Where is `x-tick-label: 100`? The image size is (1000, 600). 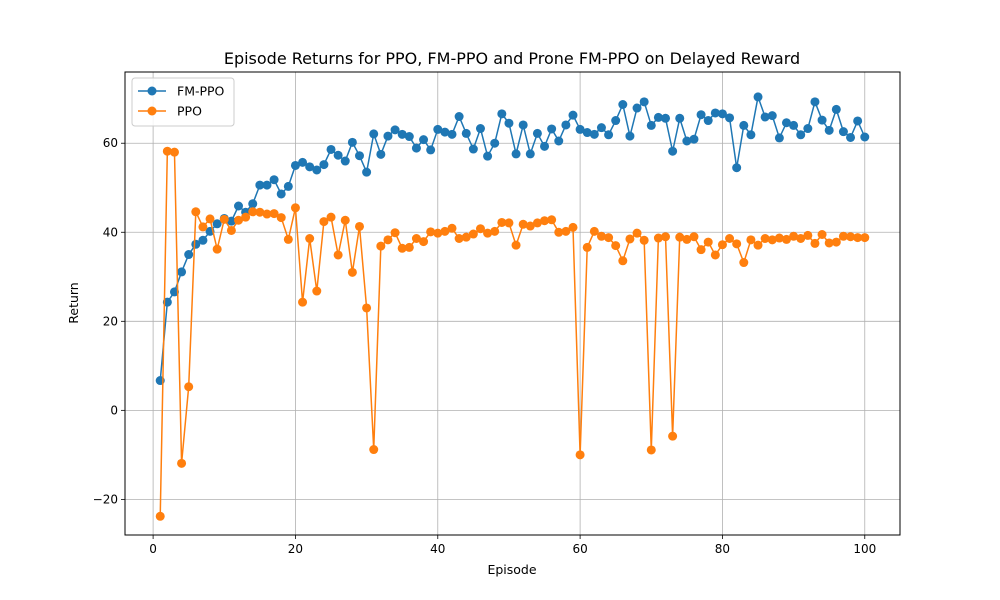 x-tick-label: 100 is located at coordinates (864, 549).